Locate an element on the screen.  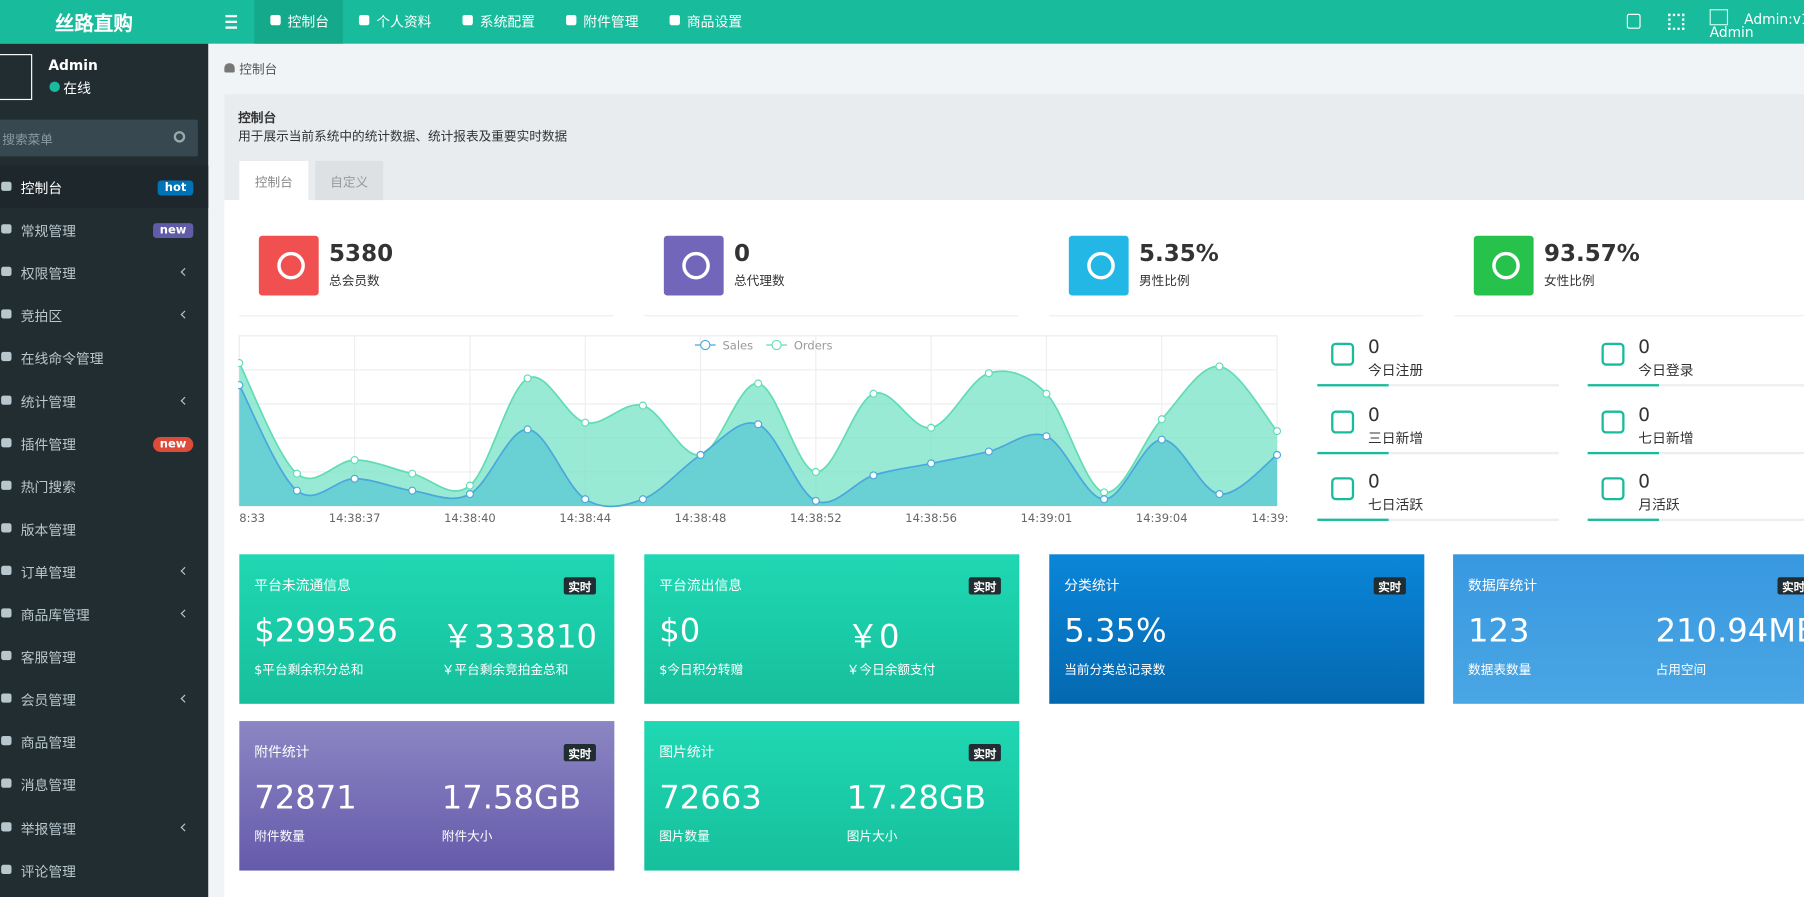
user-name: Admin:v1 is located at coordinates (1774, 19).